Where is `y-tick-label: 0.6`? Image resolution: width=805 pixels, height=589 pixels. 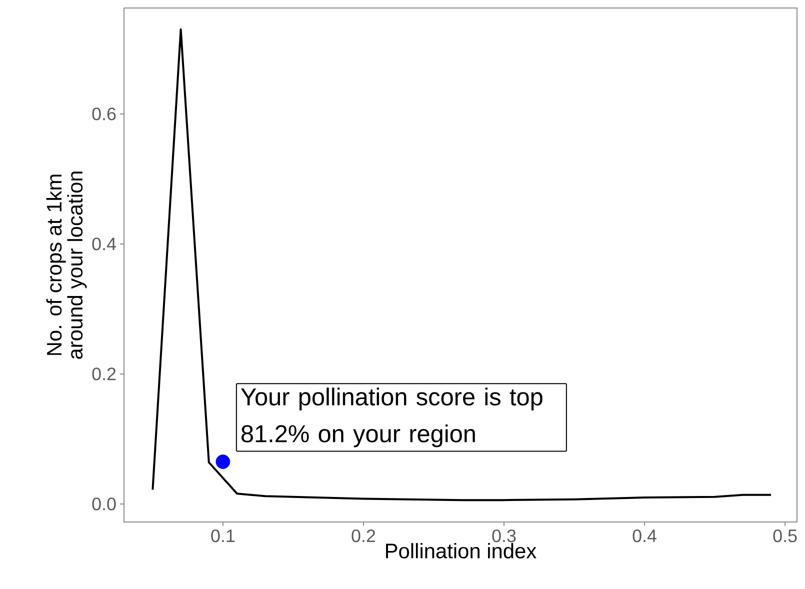 y-tick-label: 0.6 is located at coordinates (104, 114).